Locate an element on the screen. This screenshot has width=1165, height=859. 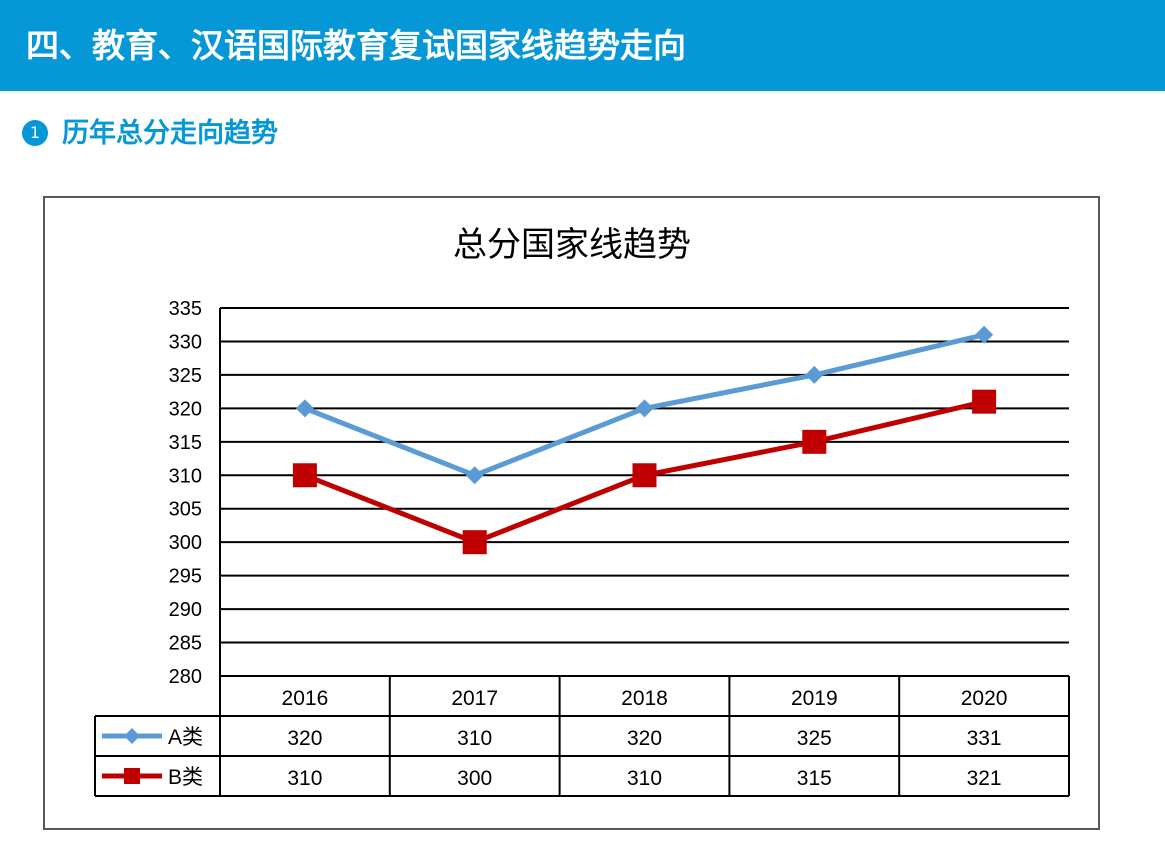
y-tick-label: 280 is located at coordinates (185, 677).